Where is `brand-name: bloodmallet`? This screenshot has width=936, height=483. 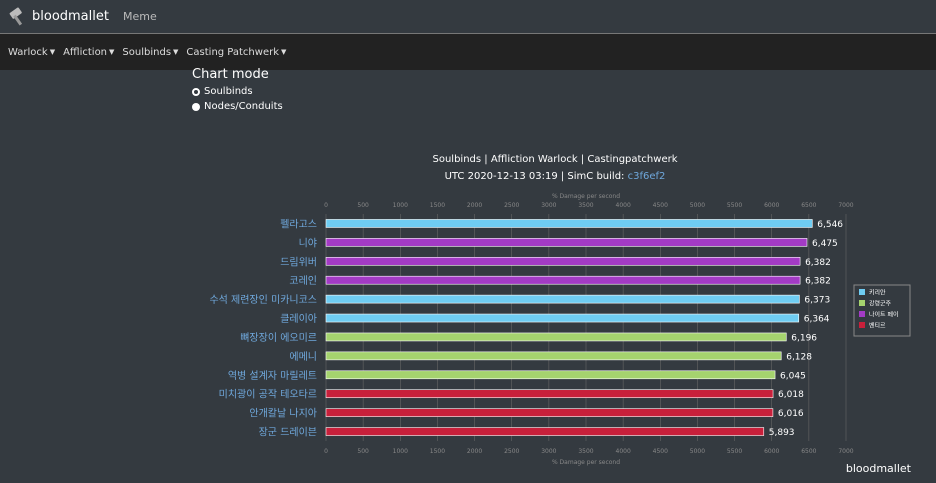 brand-name: bloodmallet is located at coordinates (70, 16).